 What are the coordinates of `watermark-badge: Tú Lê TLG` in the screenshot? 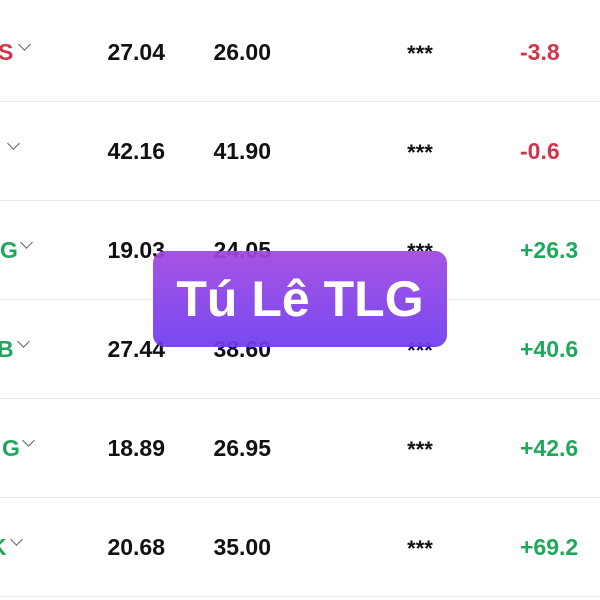 It's located at (300, 299).